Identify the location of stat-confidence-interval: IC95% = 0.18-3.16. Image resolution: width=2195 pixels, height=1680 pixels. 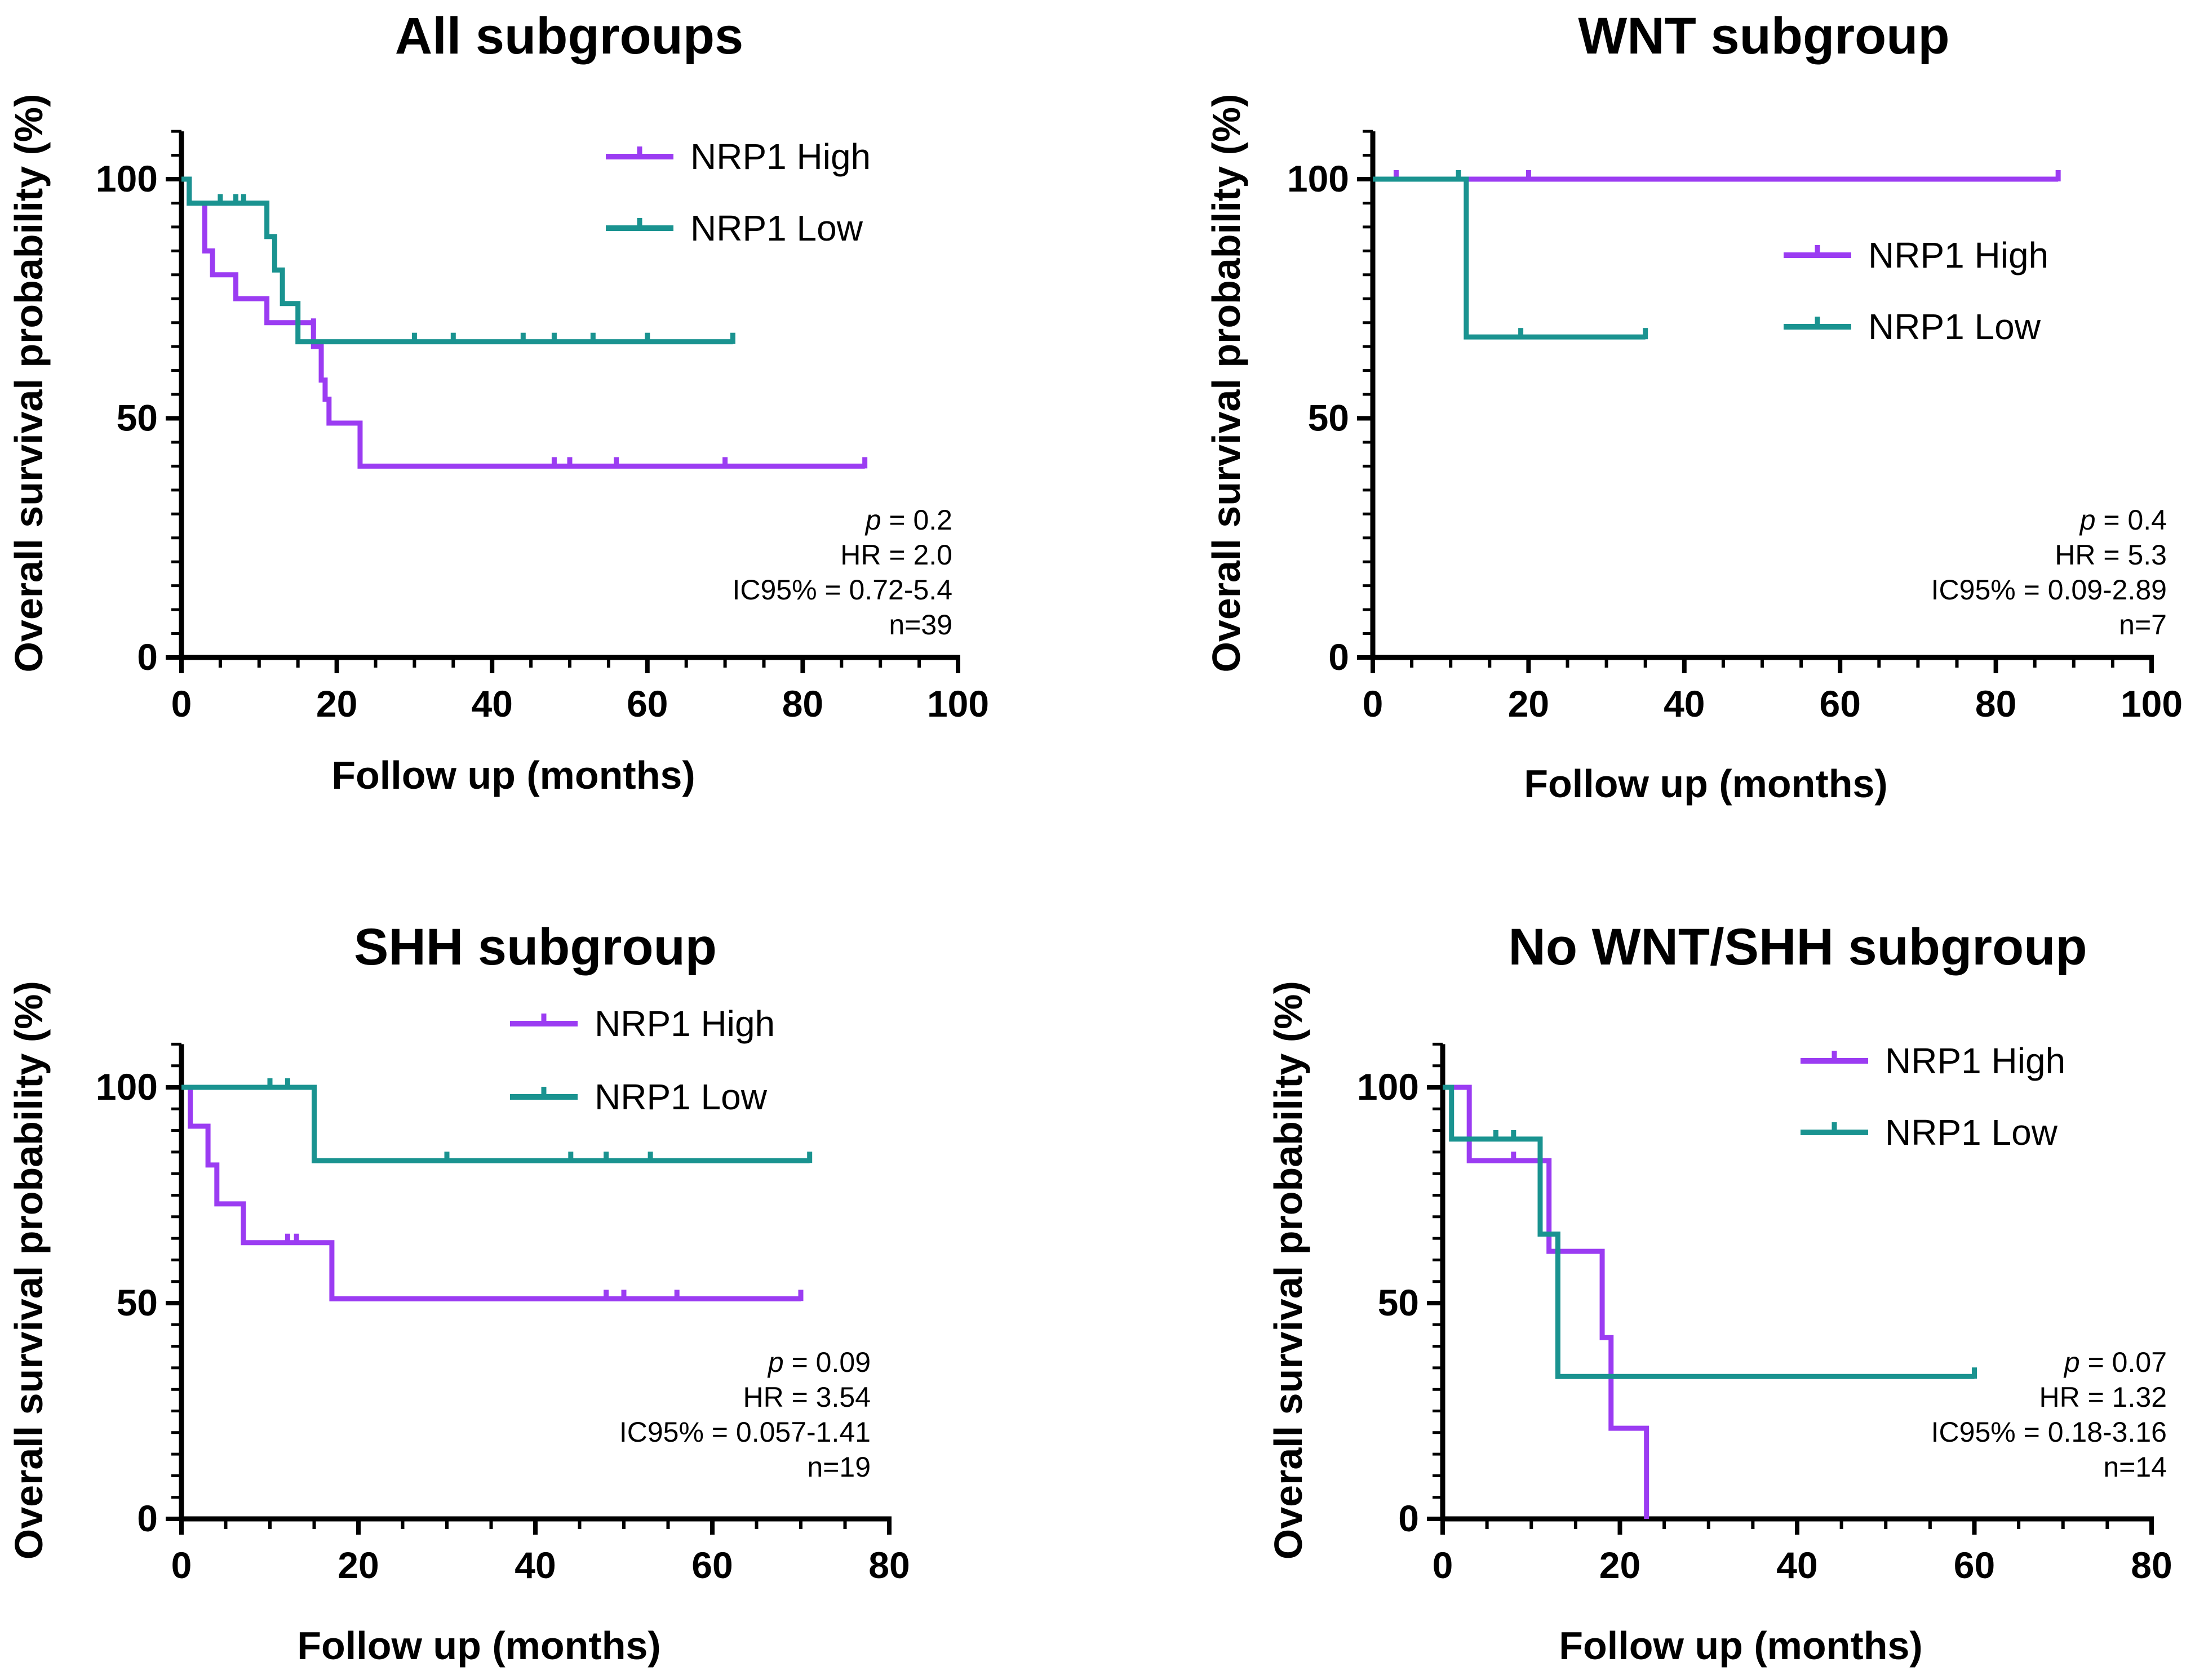
(2049, 1432).